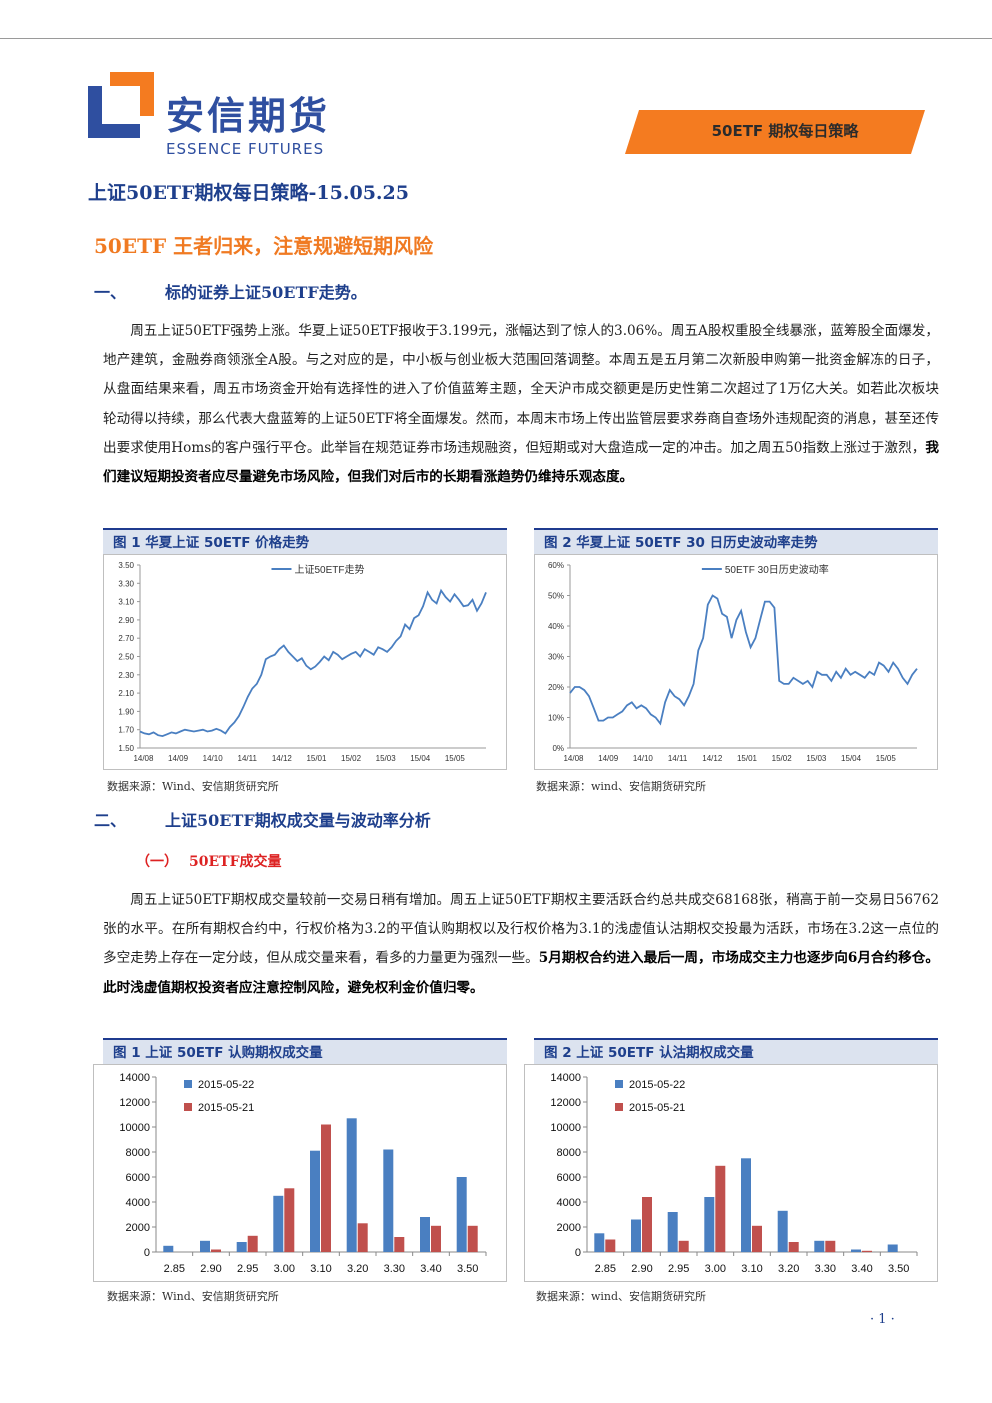 This screenshot has width=992, height=1403. What do you see at coordinates (316, 758) in the screenshot?
I see `x-tick-label: 15/01` at bounding box center [316, 758].